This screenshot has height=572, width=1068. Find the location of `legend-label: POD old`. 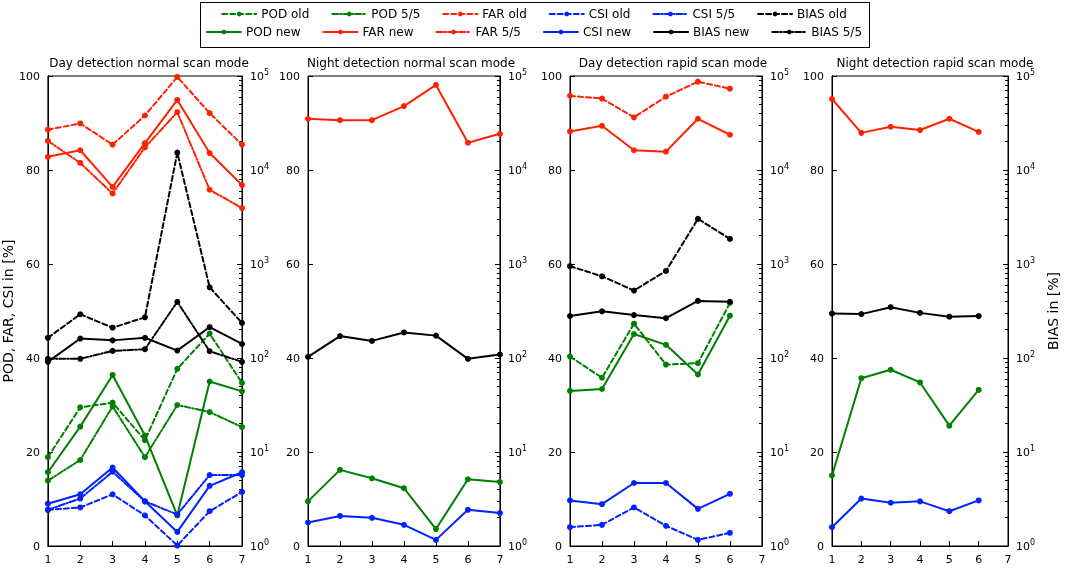

legend-label: POD old is located at coordinates (285, 14).